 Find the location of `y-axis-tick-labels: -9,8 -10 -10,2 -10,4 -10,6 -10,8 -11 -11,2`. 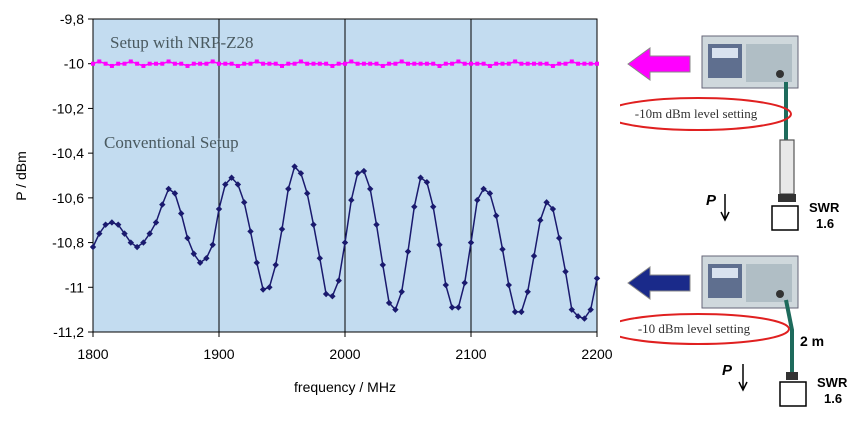

y-axis-tick-labels: -9,8 -10 -10,2 -10,4 -10,6 -10,8 -11 -11,2 is located at coordinates (72, 175).